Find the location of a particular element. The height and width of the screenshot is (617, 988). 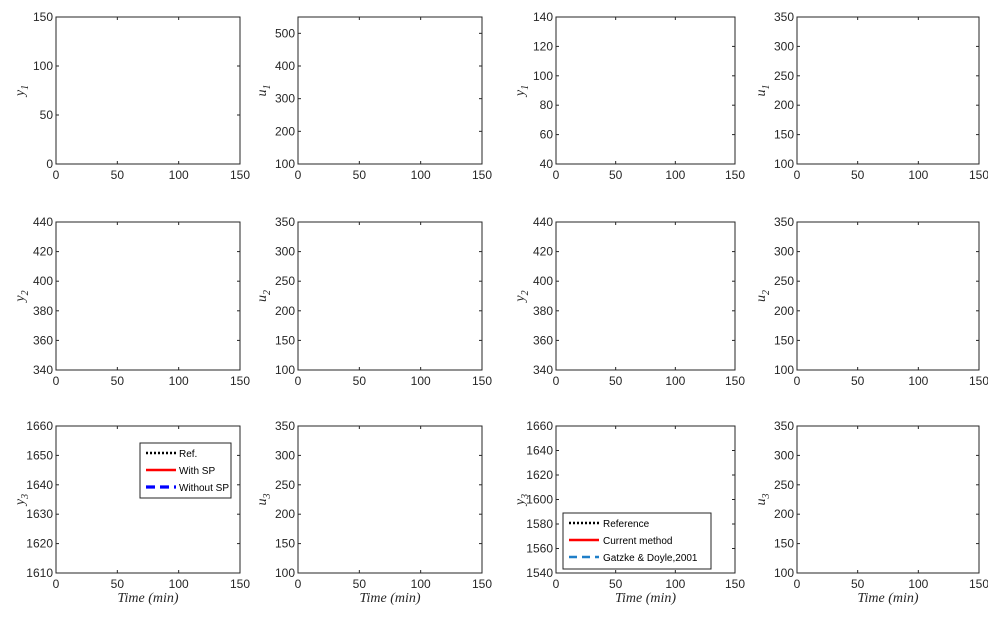

y-tick-label: 40 is located at coordinates (547, 164).